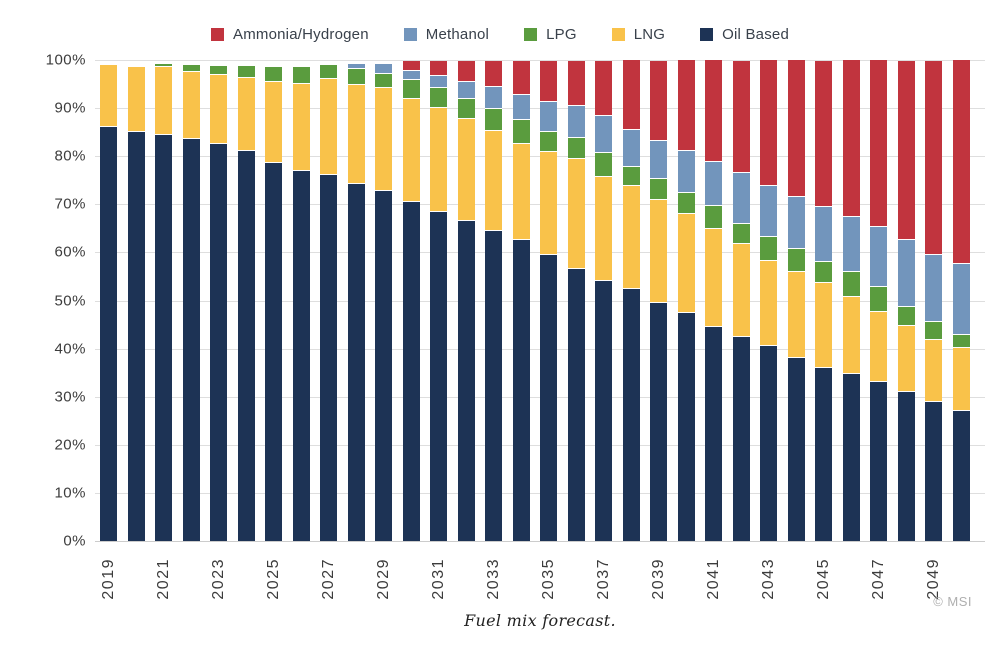  I want to click on segment-methanol-2046, so click(851, 244).